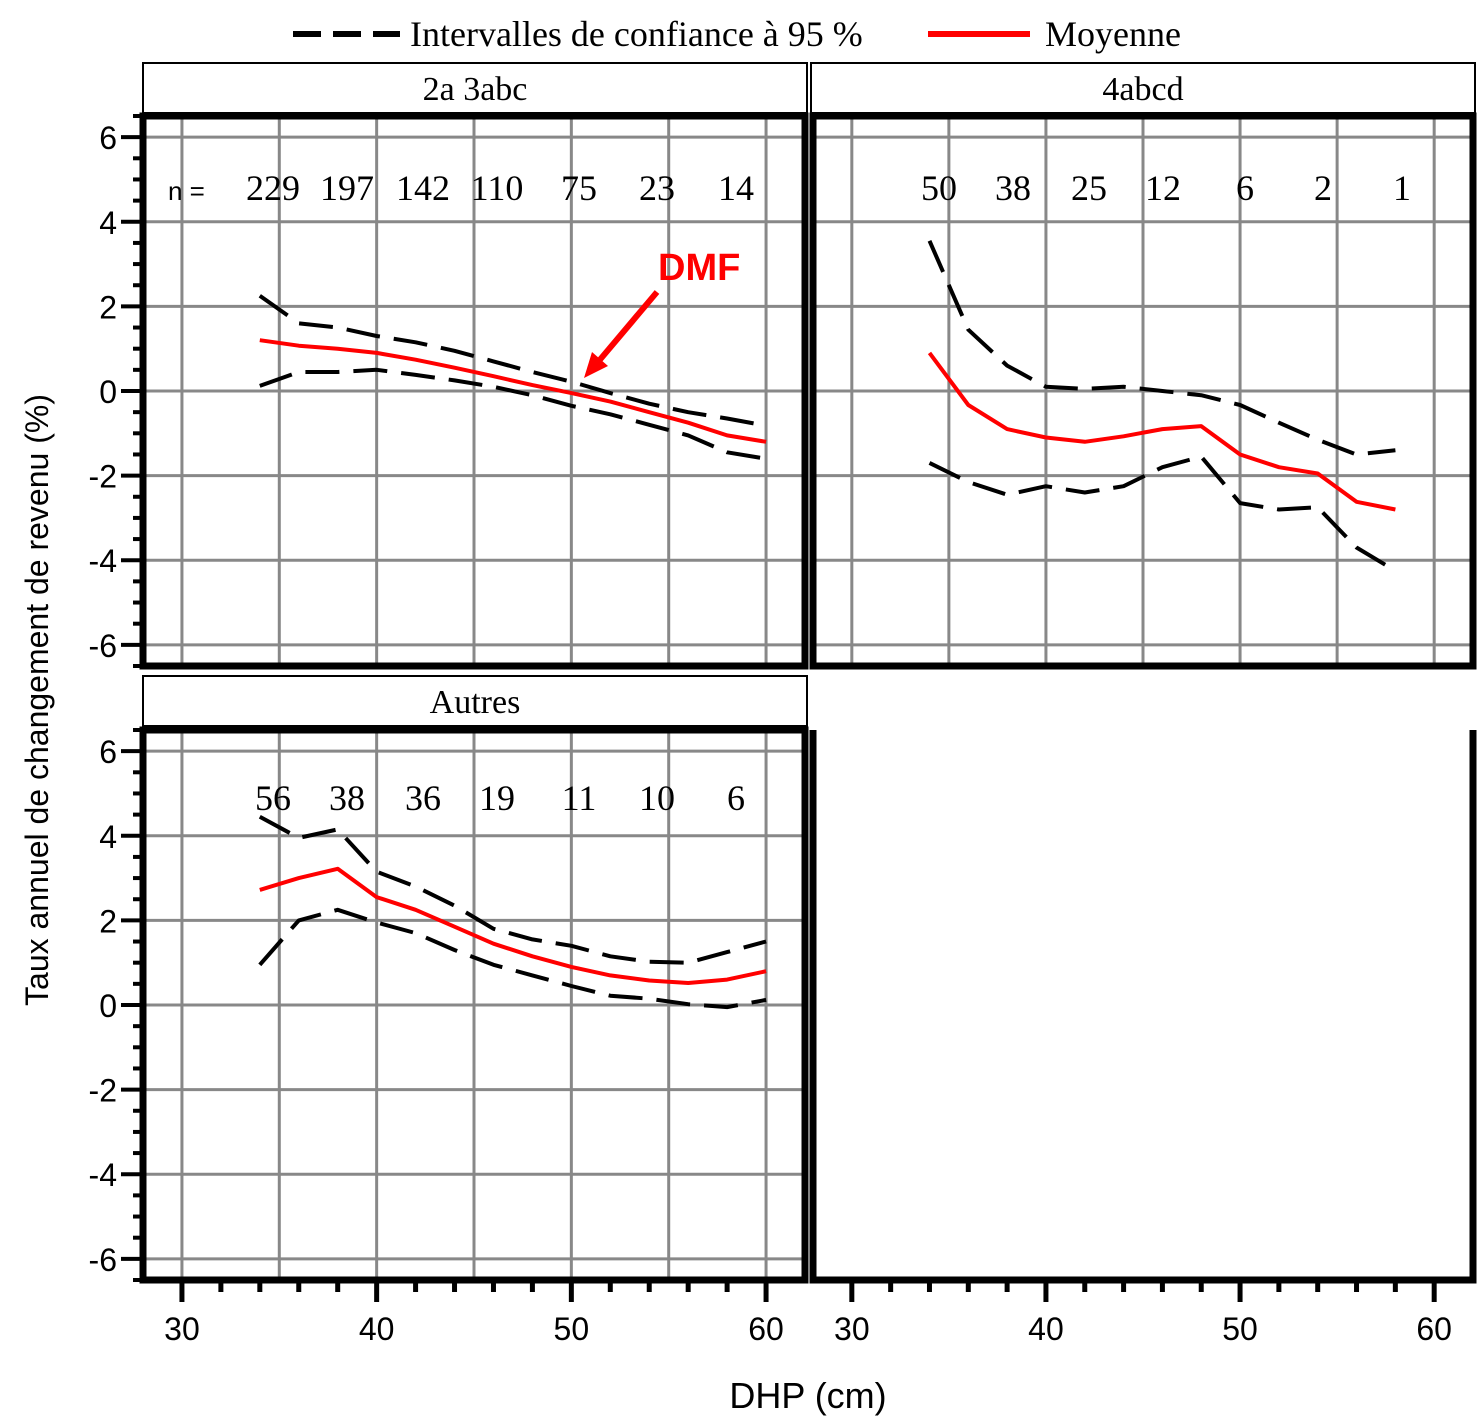 This screenshot has height=1422, width=1481. What do you see at coordinates (579, 188) in the screenshot?
I see `n-count-label: 75` at bounding box center [579, 188].